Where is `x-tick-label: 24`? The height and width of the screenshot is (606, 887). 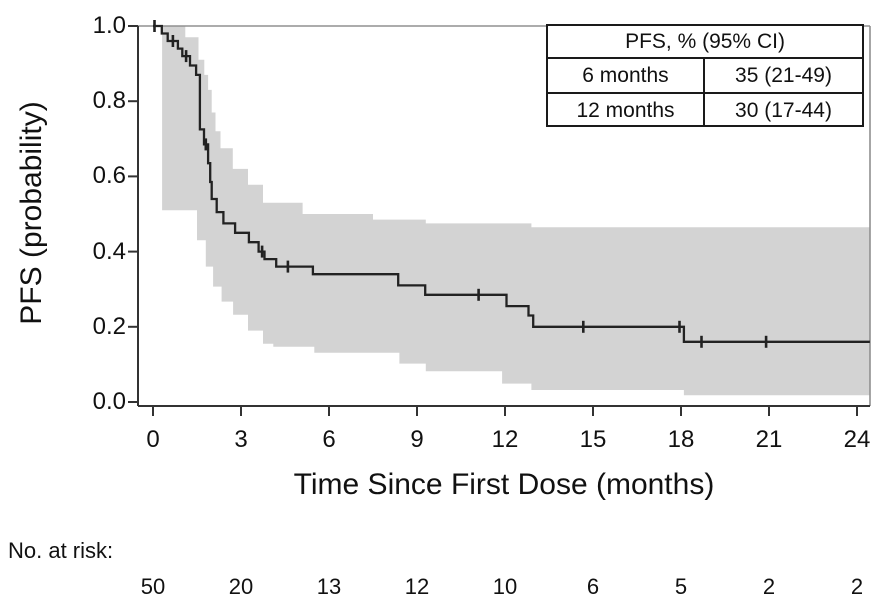
x-tick-label: 24 is located at coordinates (857, 439).